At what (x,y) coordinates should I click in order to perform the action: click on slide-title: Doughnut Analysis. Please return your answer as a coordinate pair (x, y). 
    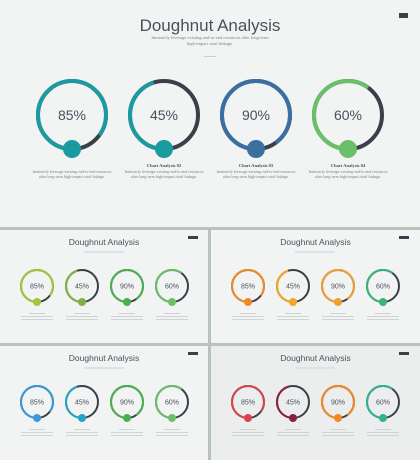
    Looking at the image, I should click on (315, 358).